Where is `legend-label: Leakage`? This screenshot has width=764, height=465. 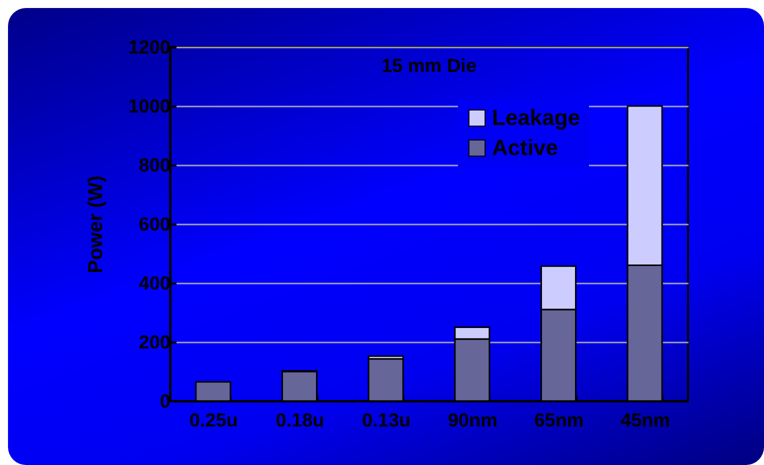 legend-label: Leakage is located at coordinates (536, 117).